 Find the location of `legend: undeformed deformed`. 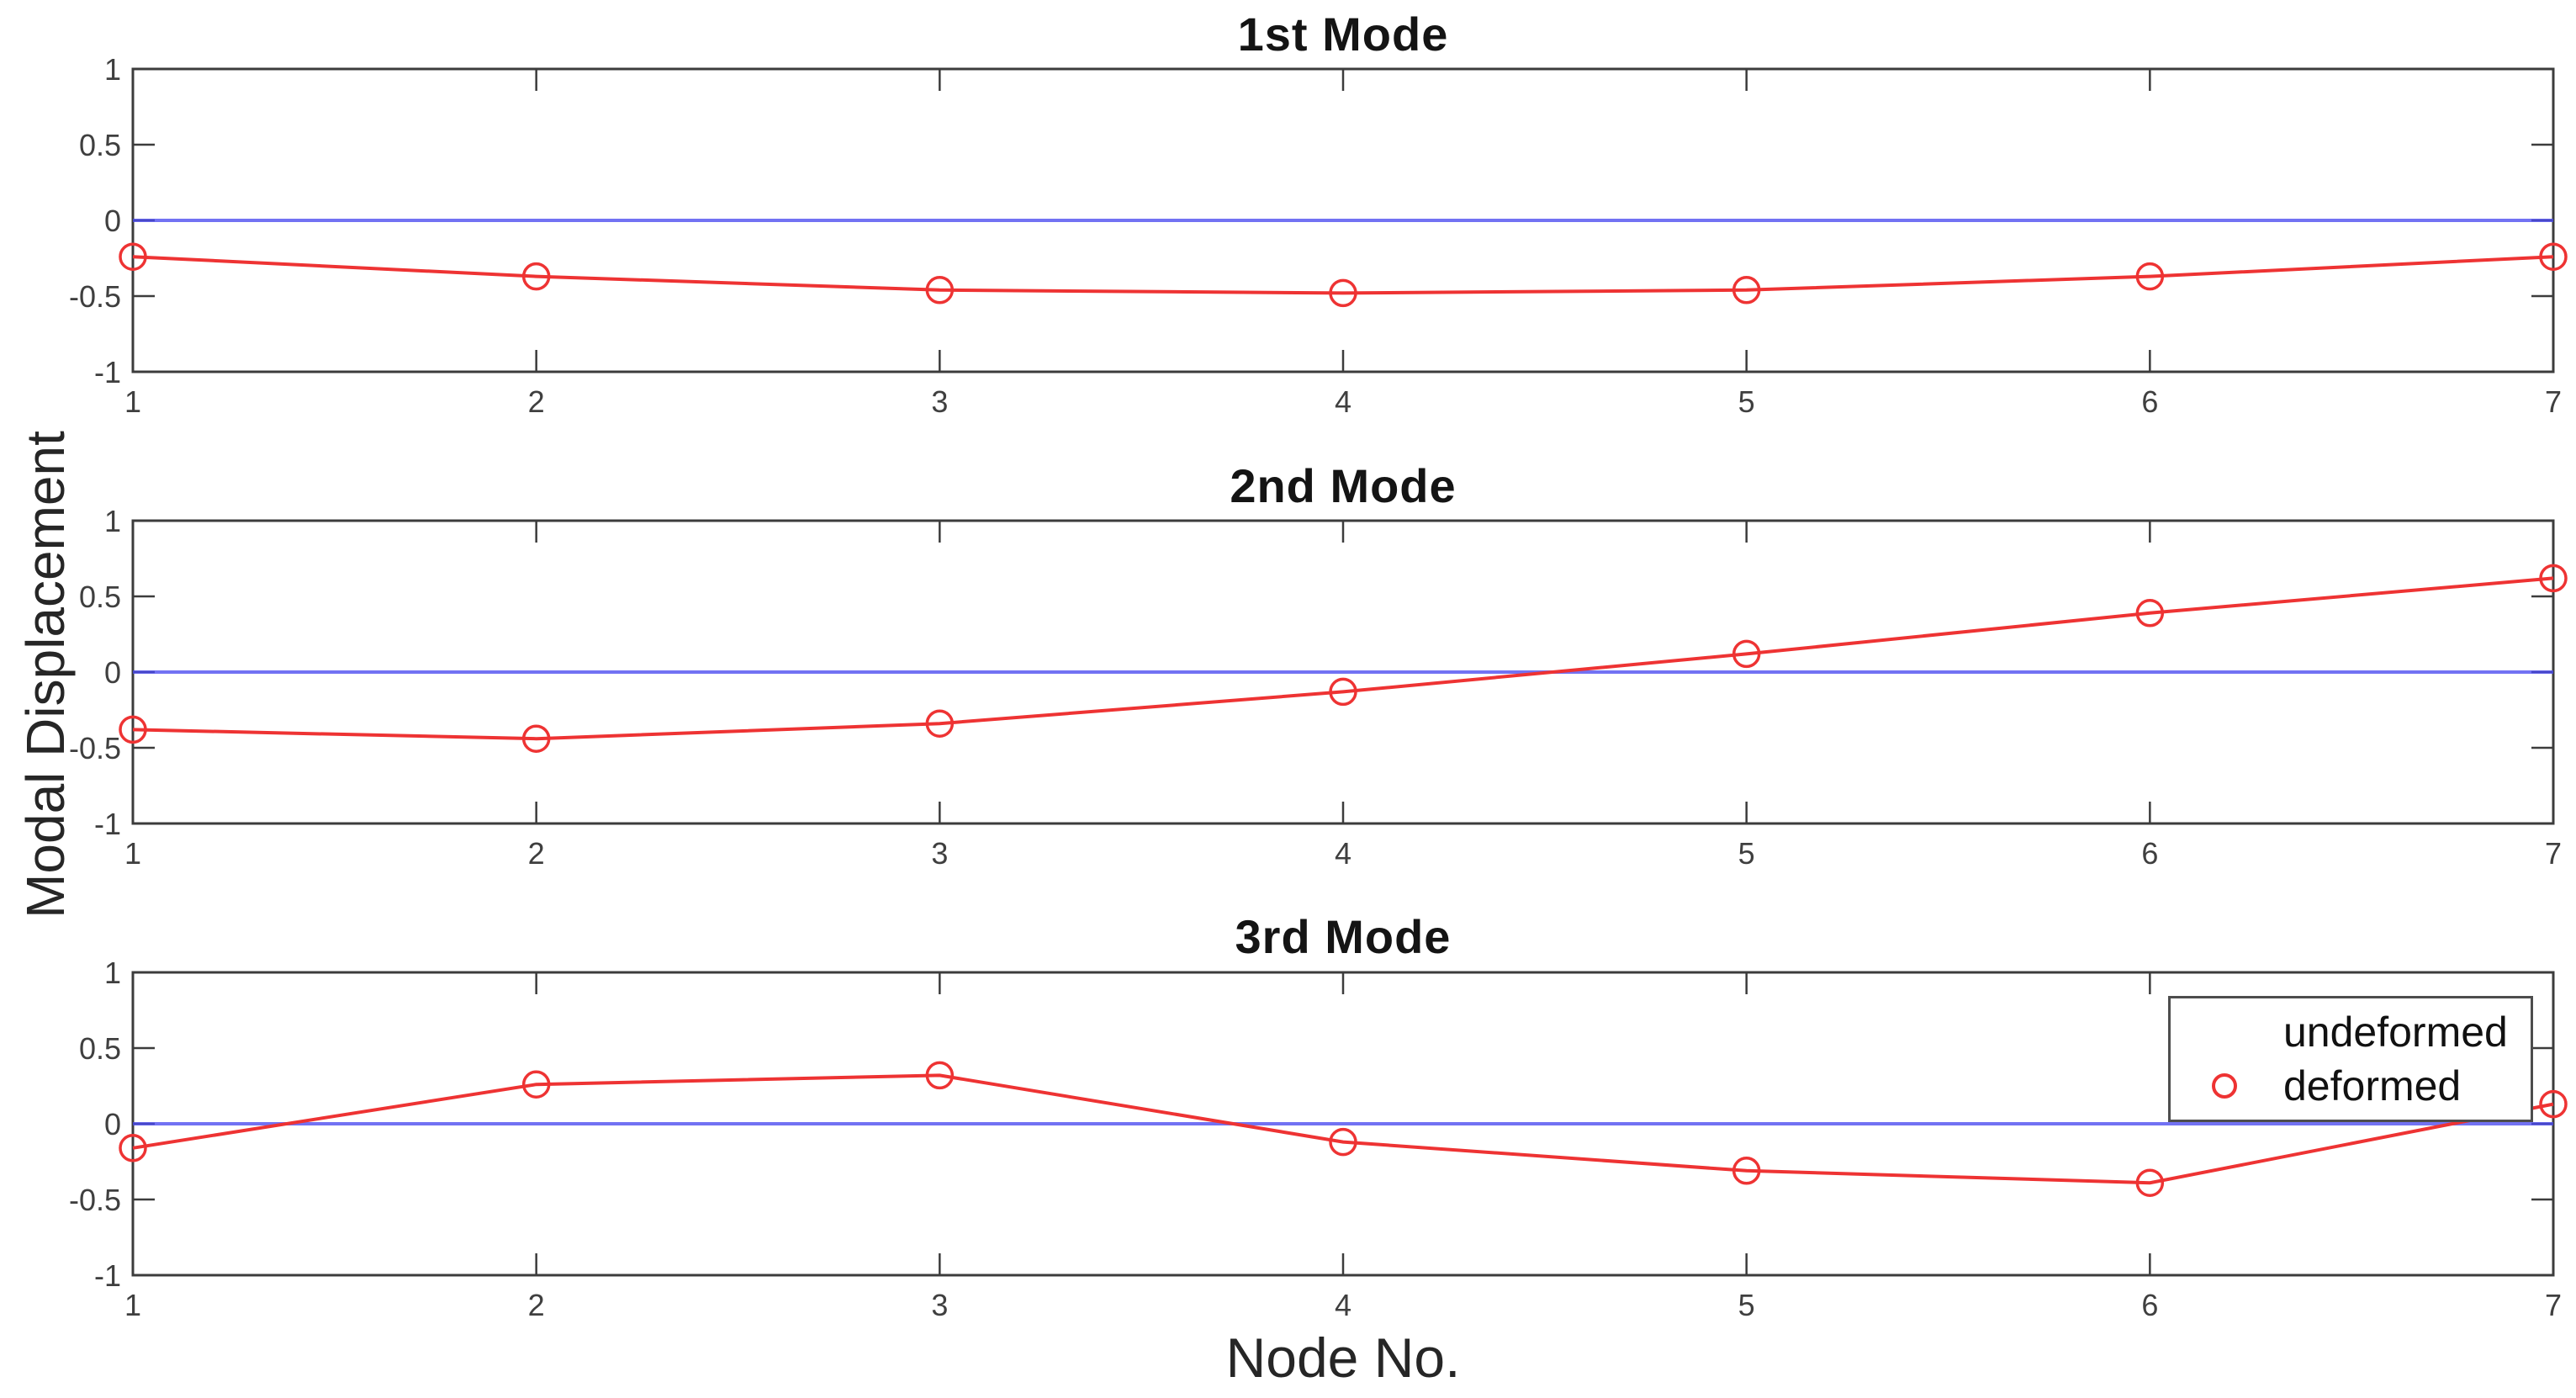

legend: undeformed deformed is located at coordinates (2350, 1059).